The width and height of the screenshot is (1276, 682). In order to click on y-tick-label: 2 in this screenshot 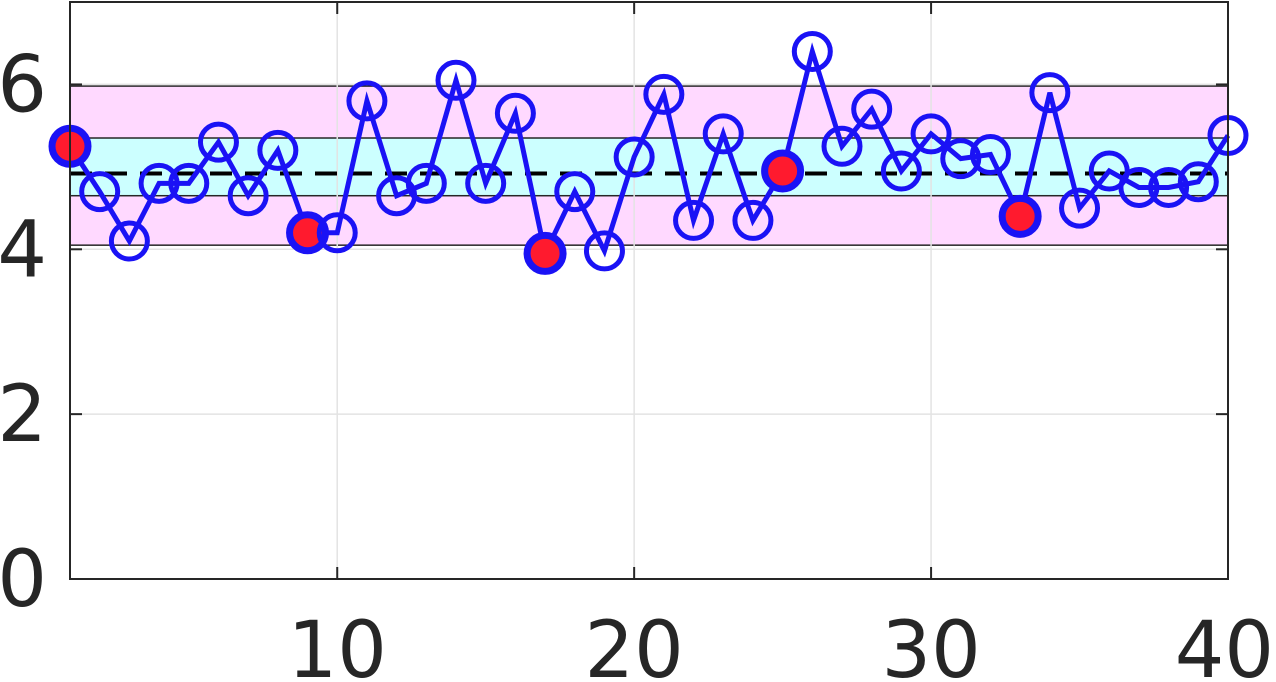, I will do `click(23, 415)`.